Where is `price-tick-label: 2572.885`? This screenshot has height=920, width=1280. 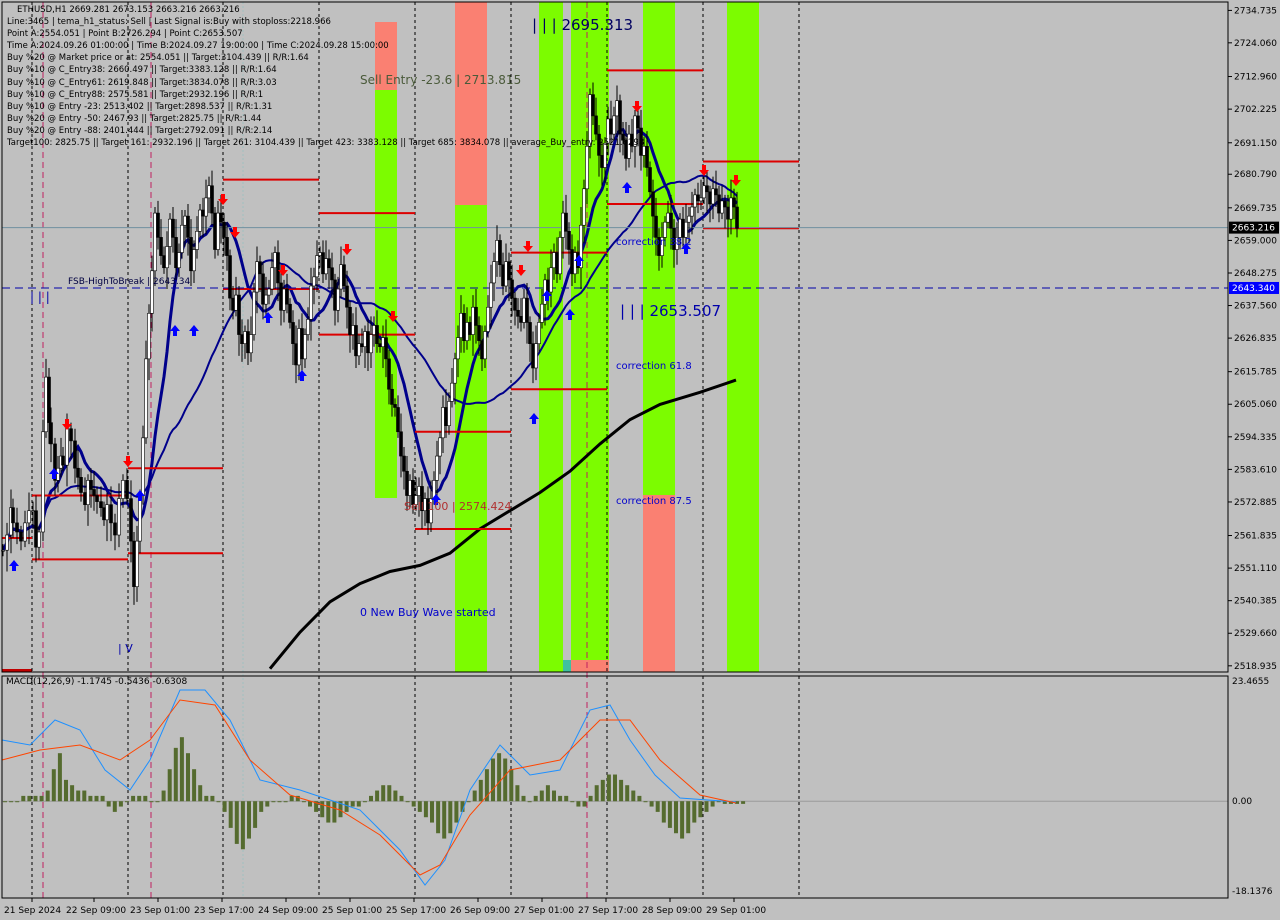
price-tick-label: 2572.885 is located at coordinates (1255, 503).